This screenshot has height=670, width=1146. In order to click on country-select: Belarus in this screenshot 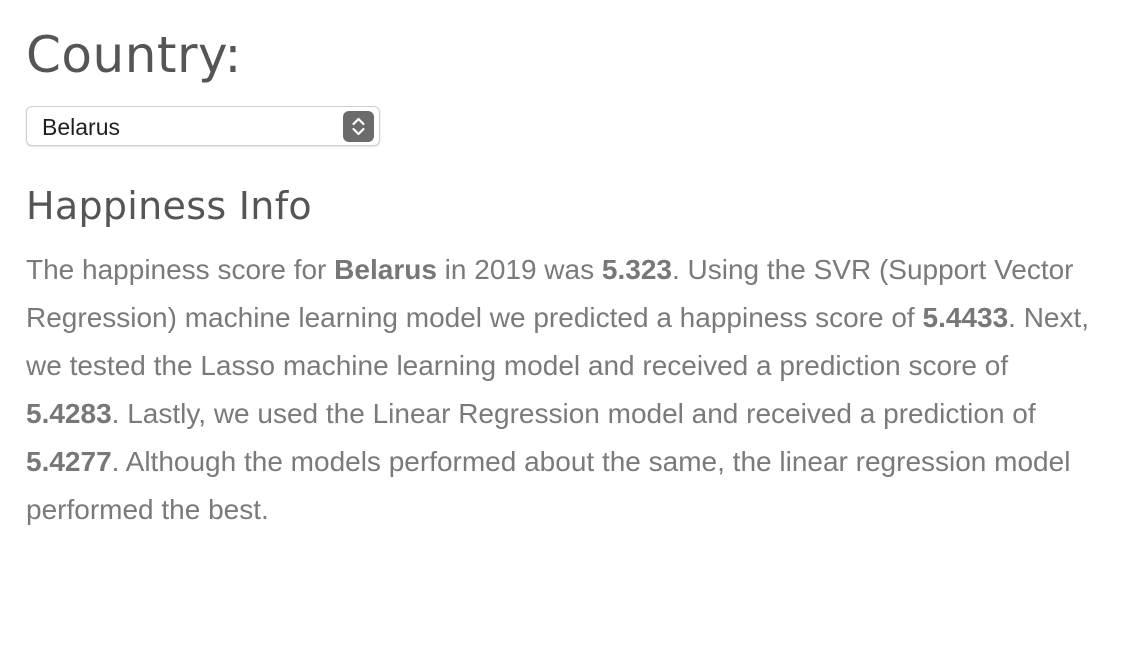, I will do `click(203, 126)`.